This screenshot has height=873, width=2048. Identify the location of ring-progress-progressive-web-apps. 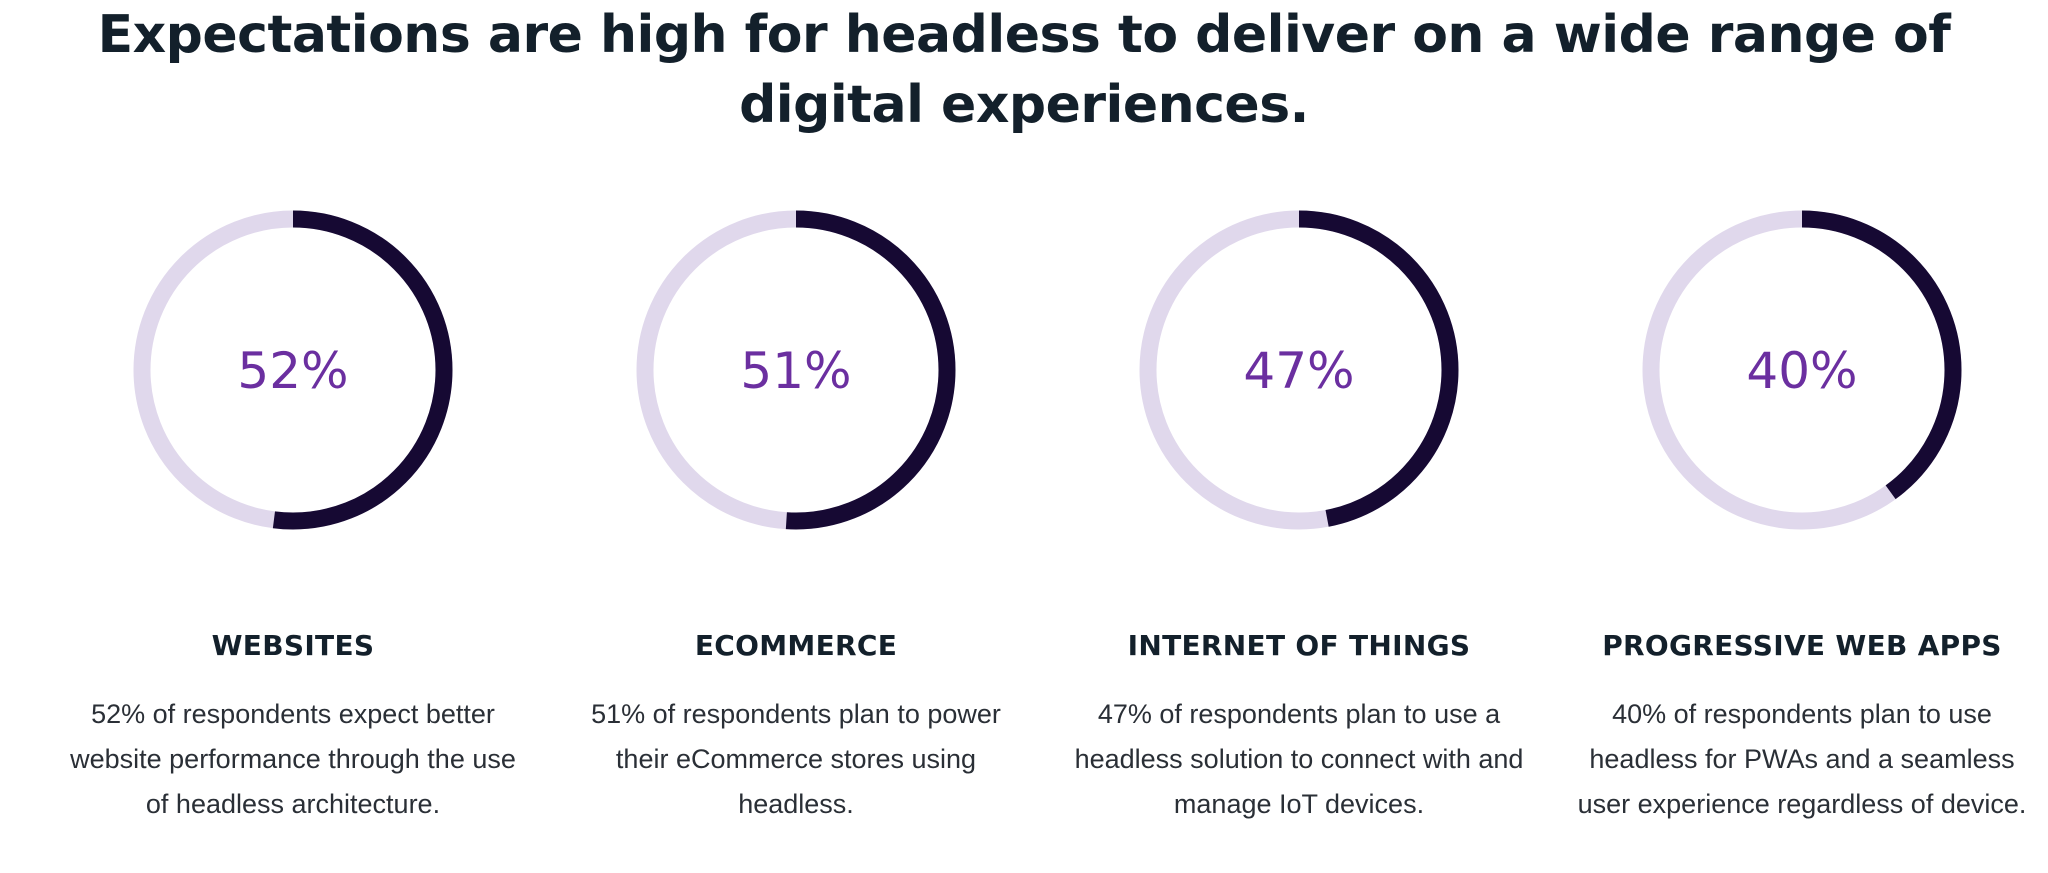
(1802, 370).